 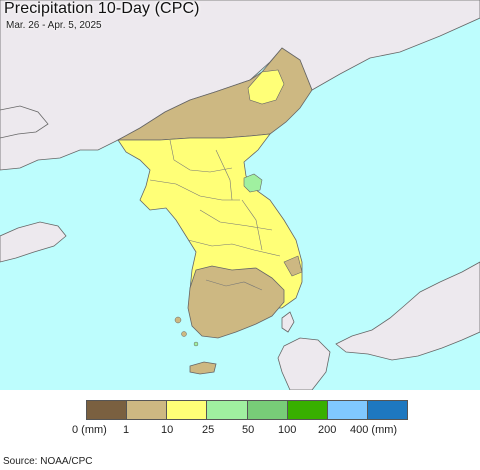 I want to click on legend-colorbar, so click(x=247, y=410).